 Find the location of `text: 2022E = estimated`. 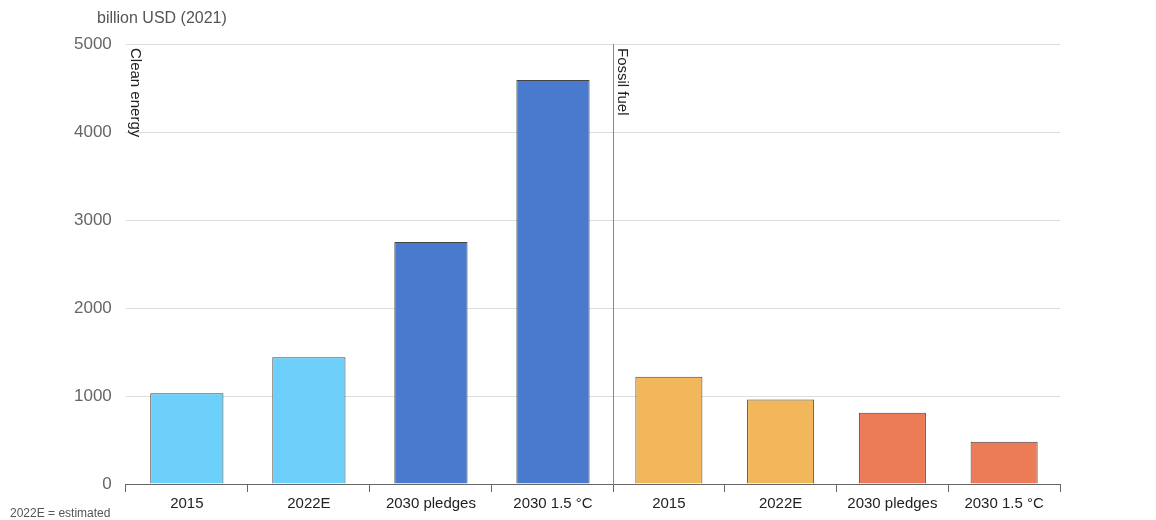

text: 2022E = estimated is located at coordinates (60, 513).